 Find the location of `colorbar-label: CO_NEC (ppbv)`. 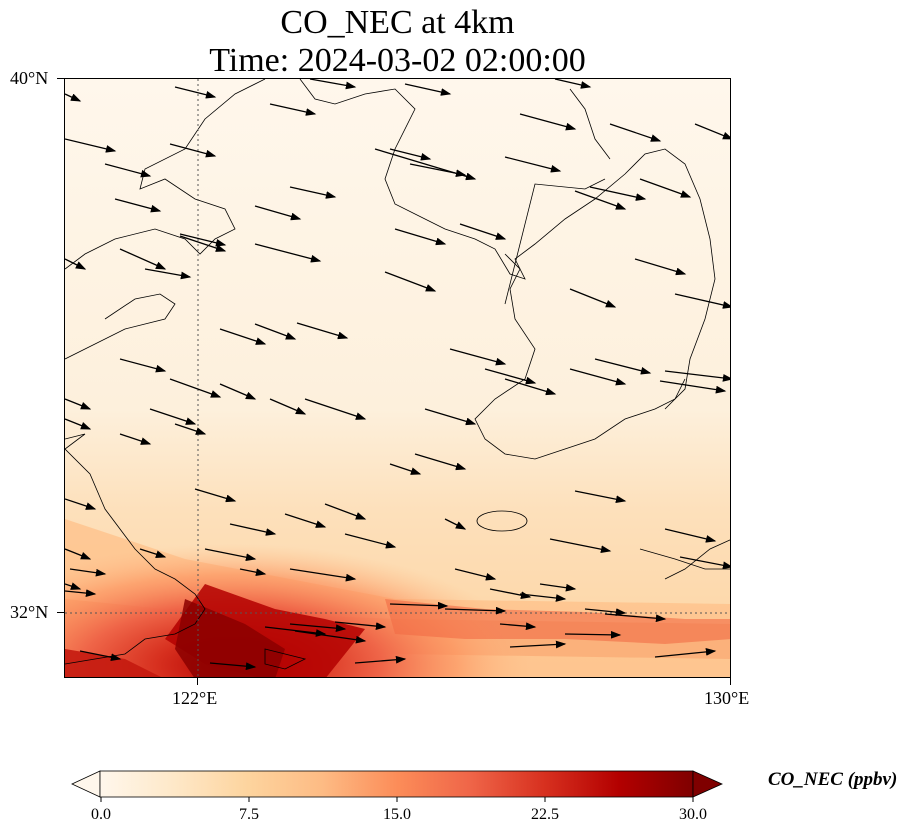

colorbar-label: CO_NEC (ppbv) is located at coordinates (833, 779).